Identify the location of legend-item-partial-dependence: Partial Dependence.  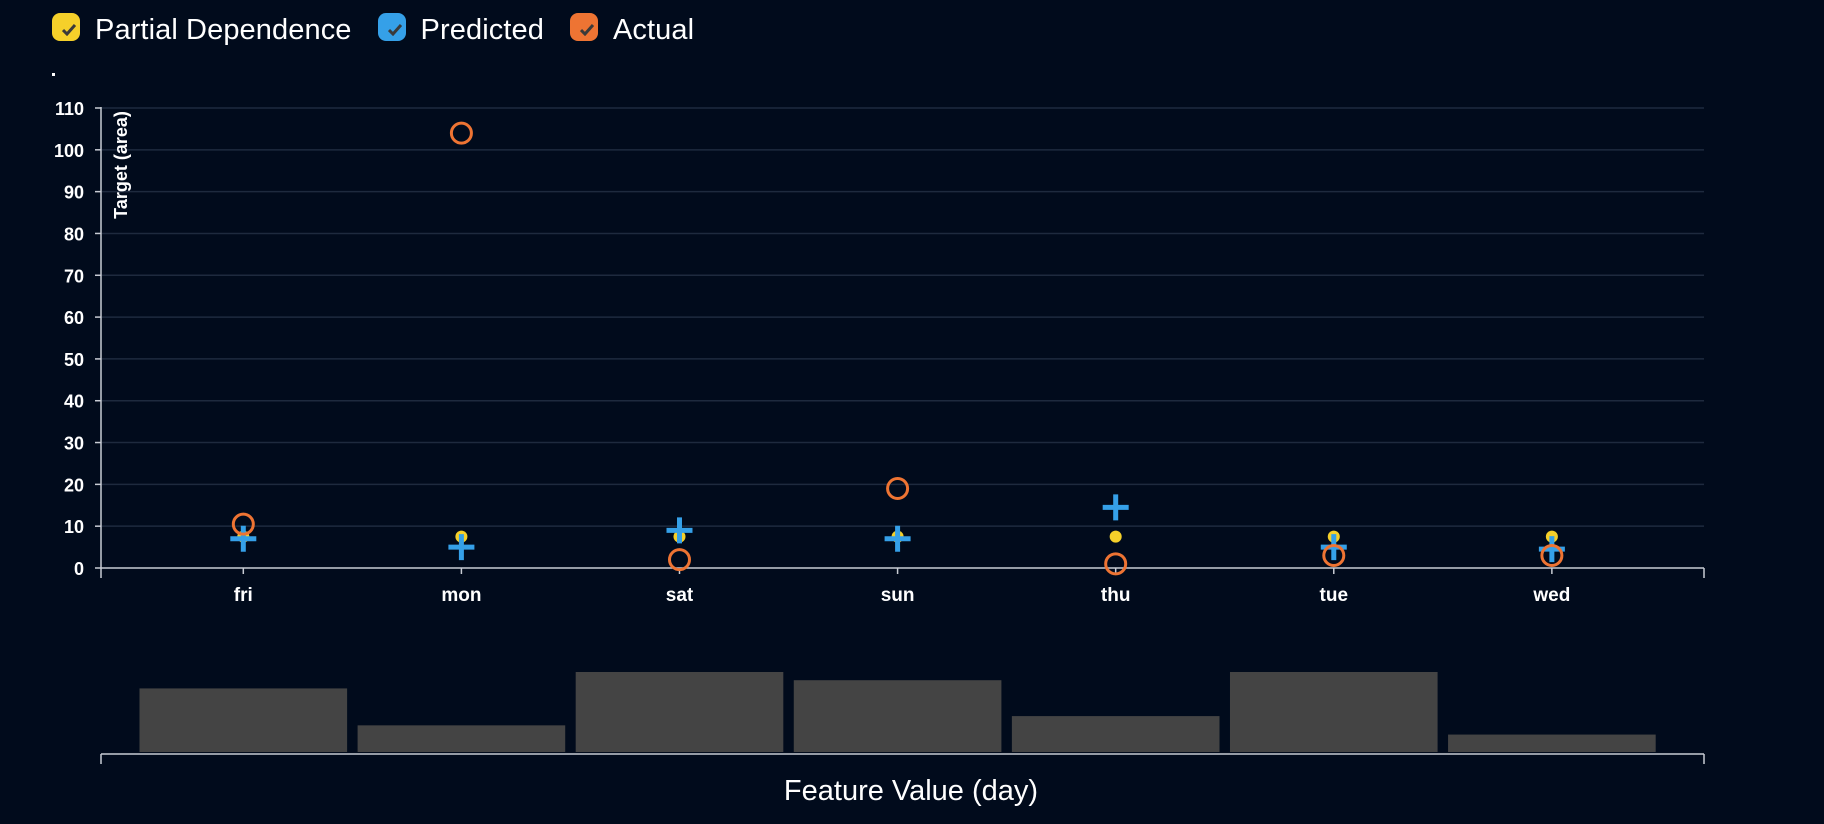
(202, 29).